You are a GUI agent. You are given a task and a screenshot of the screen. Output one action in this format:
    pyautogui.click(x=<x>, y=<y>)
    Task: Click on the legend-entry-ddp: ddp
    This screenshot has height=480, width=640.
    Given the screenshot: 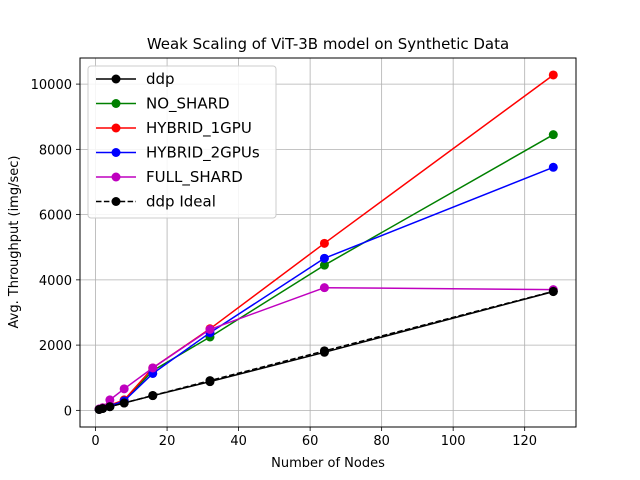 What is the action you would take?
    pyautogui.click(x=135, y=79)
    